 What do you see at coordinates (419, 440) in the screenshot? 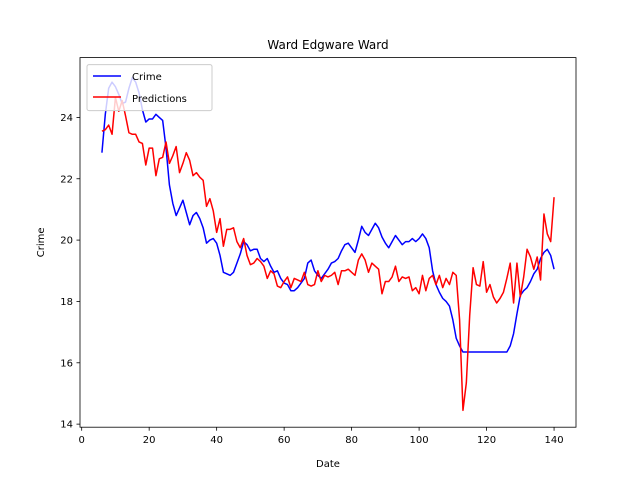
I see `x-tick-label: 100` at bounding box center [419, 440].